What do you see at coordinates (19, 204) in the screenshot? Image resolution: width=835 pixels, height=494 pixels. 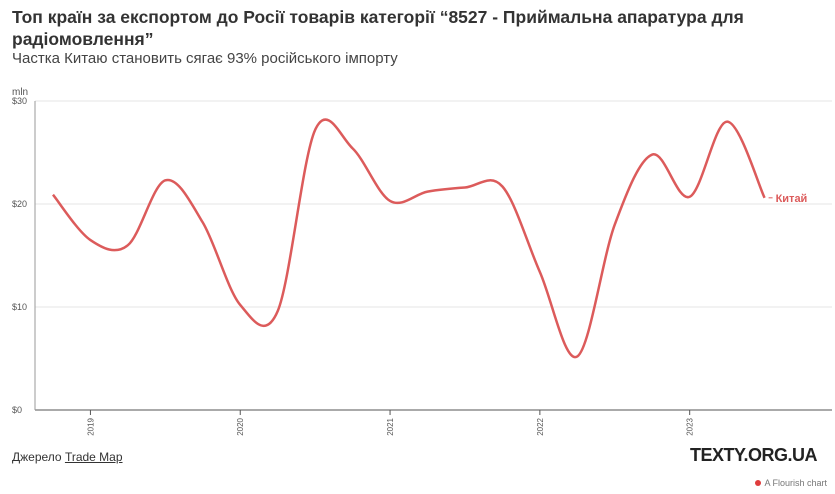 I see `y-tick-label: $20` at bounding box center [19, 204].